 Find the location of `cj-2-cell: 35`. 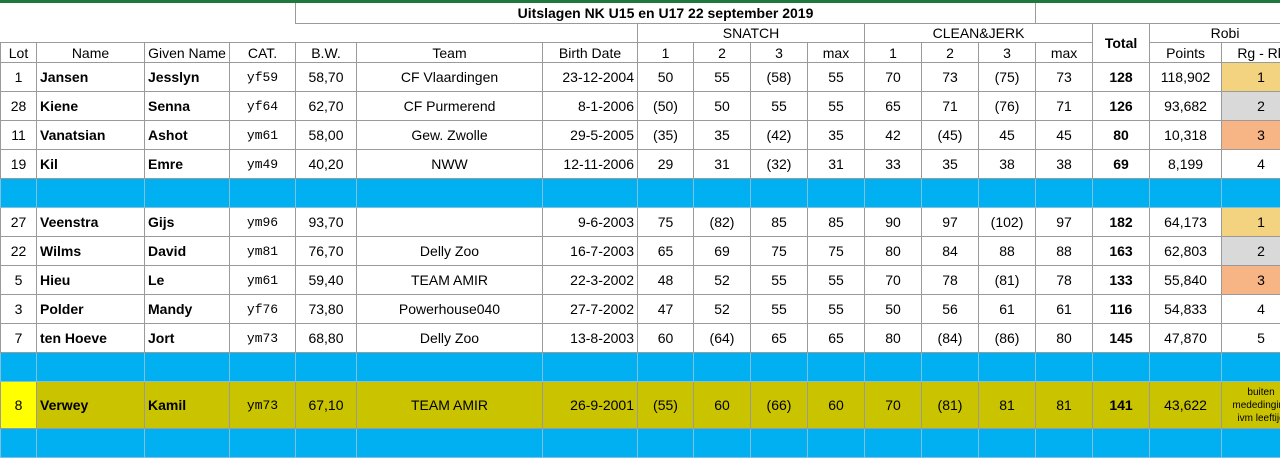

cj-2-cell: 35 is located at coordinates (950, 164).